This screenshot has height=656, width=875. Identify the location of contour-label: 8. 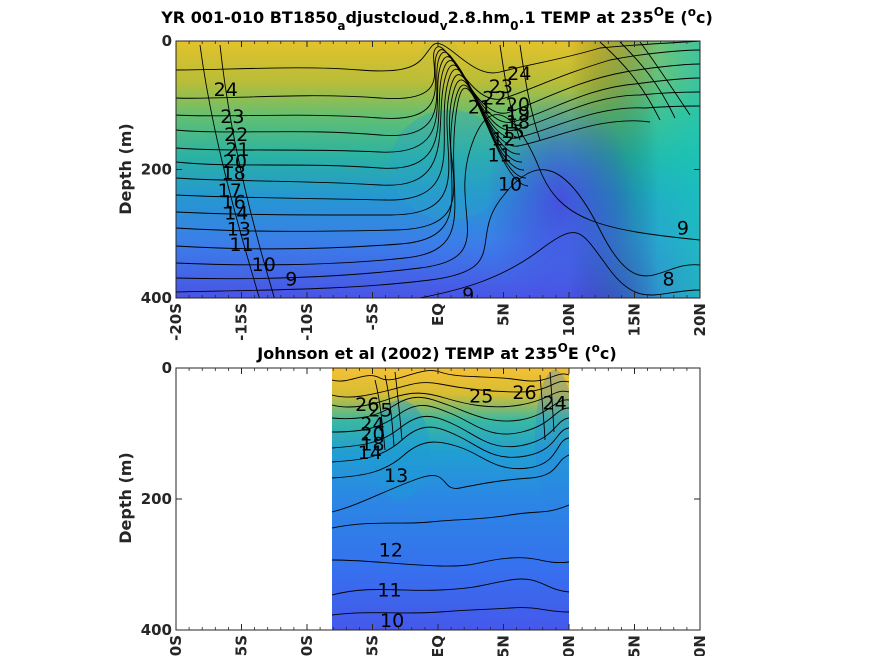
(669, 280).